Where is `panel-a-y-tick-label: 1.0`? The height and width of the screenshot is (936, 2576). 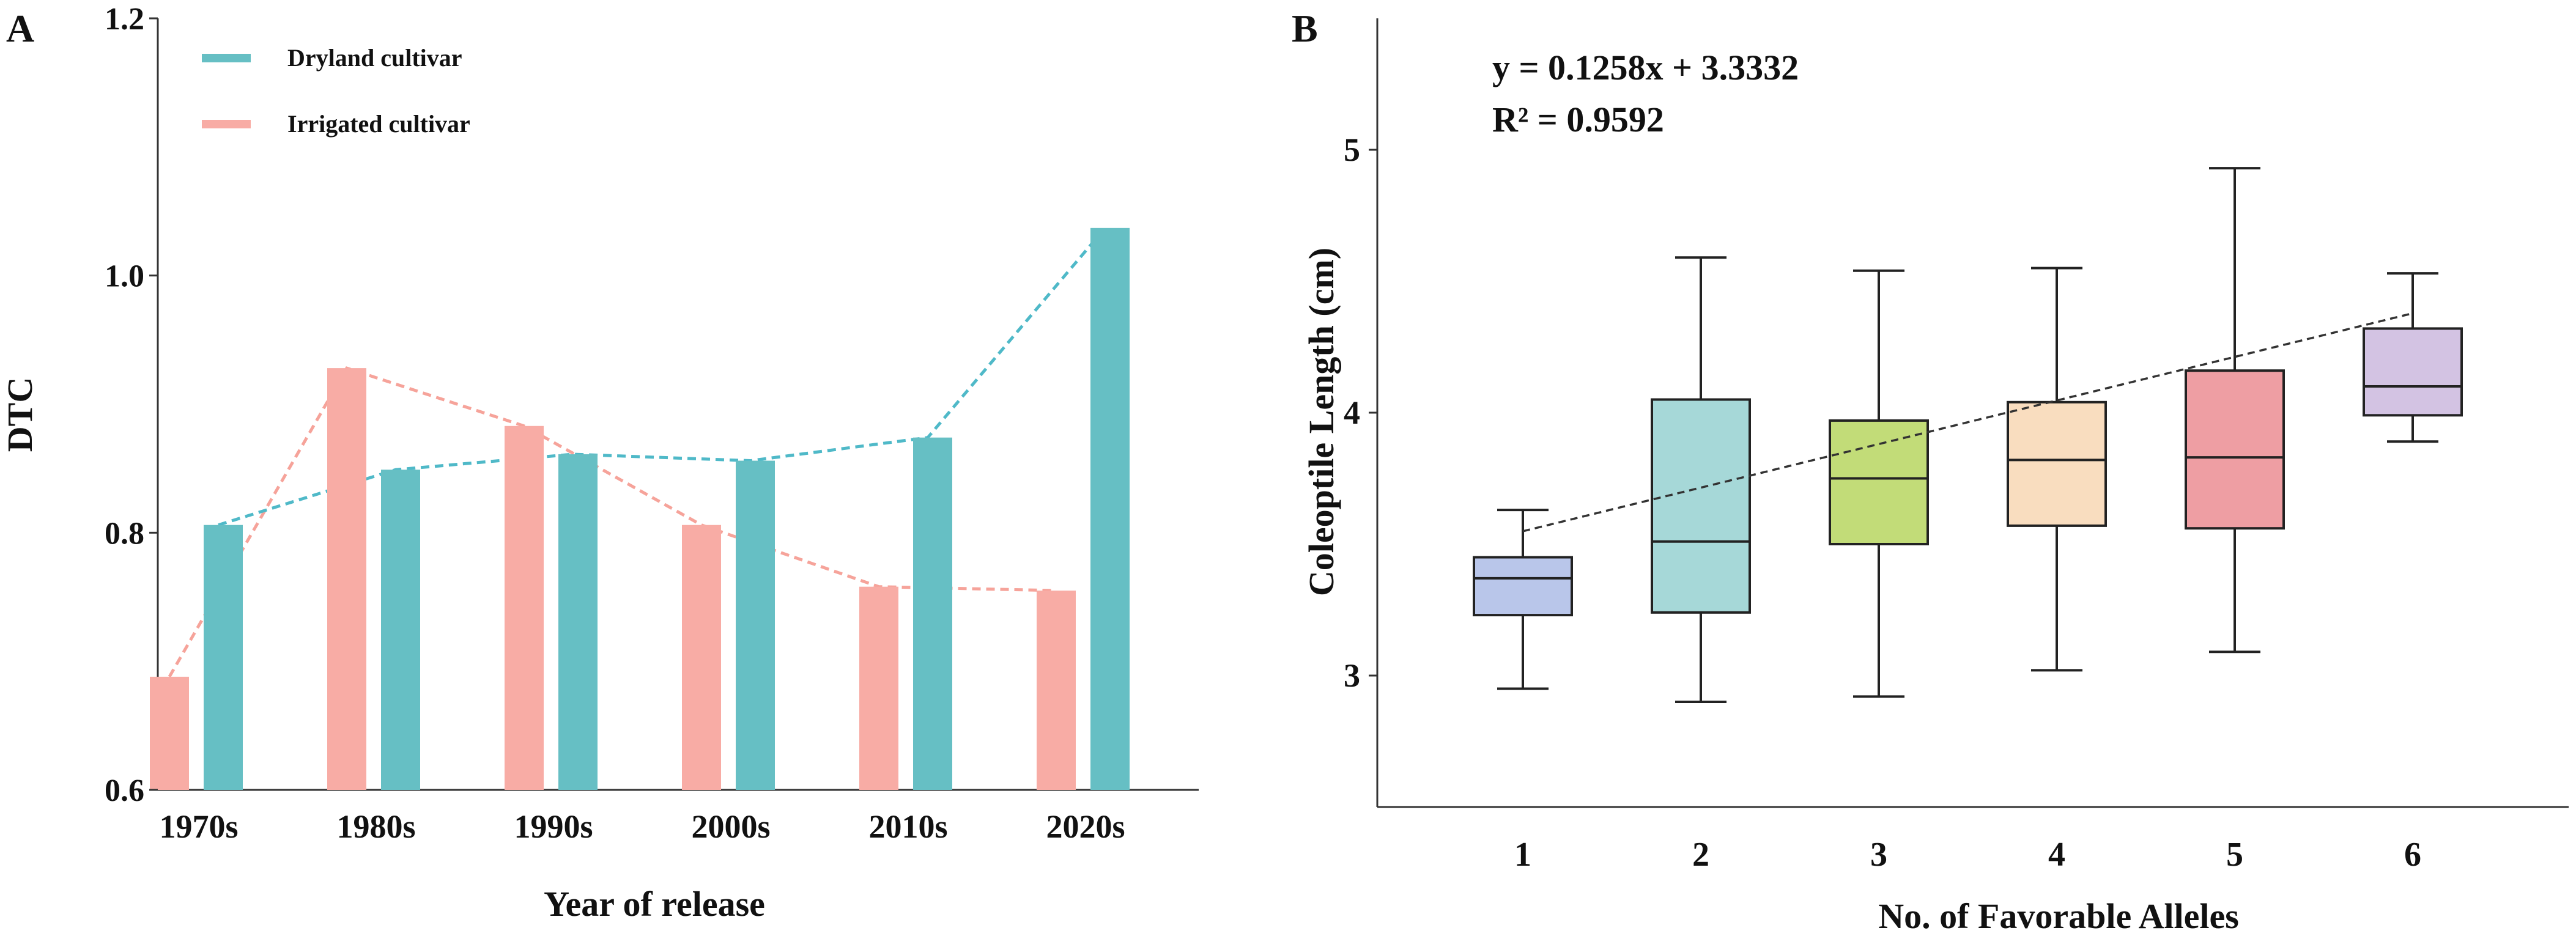
panel-a-y-tick-label: 1.0 is located at coordinates (124, 276).